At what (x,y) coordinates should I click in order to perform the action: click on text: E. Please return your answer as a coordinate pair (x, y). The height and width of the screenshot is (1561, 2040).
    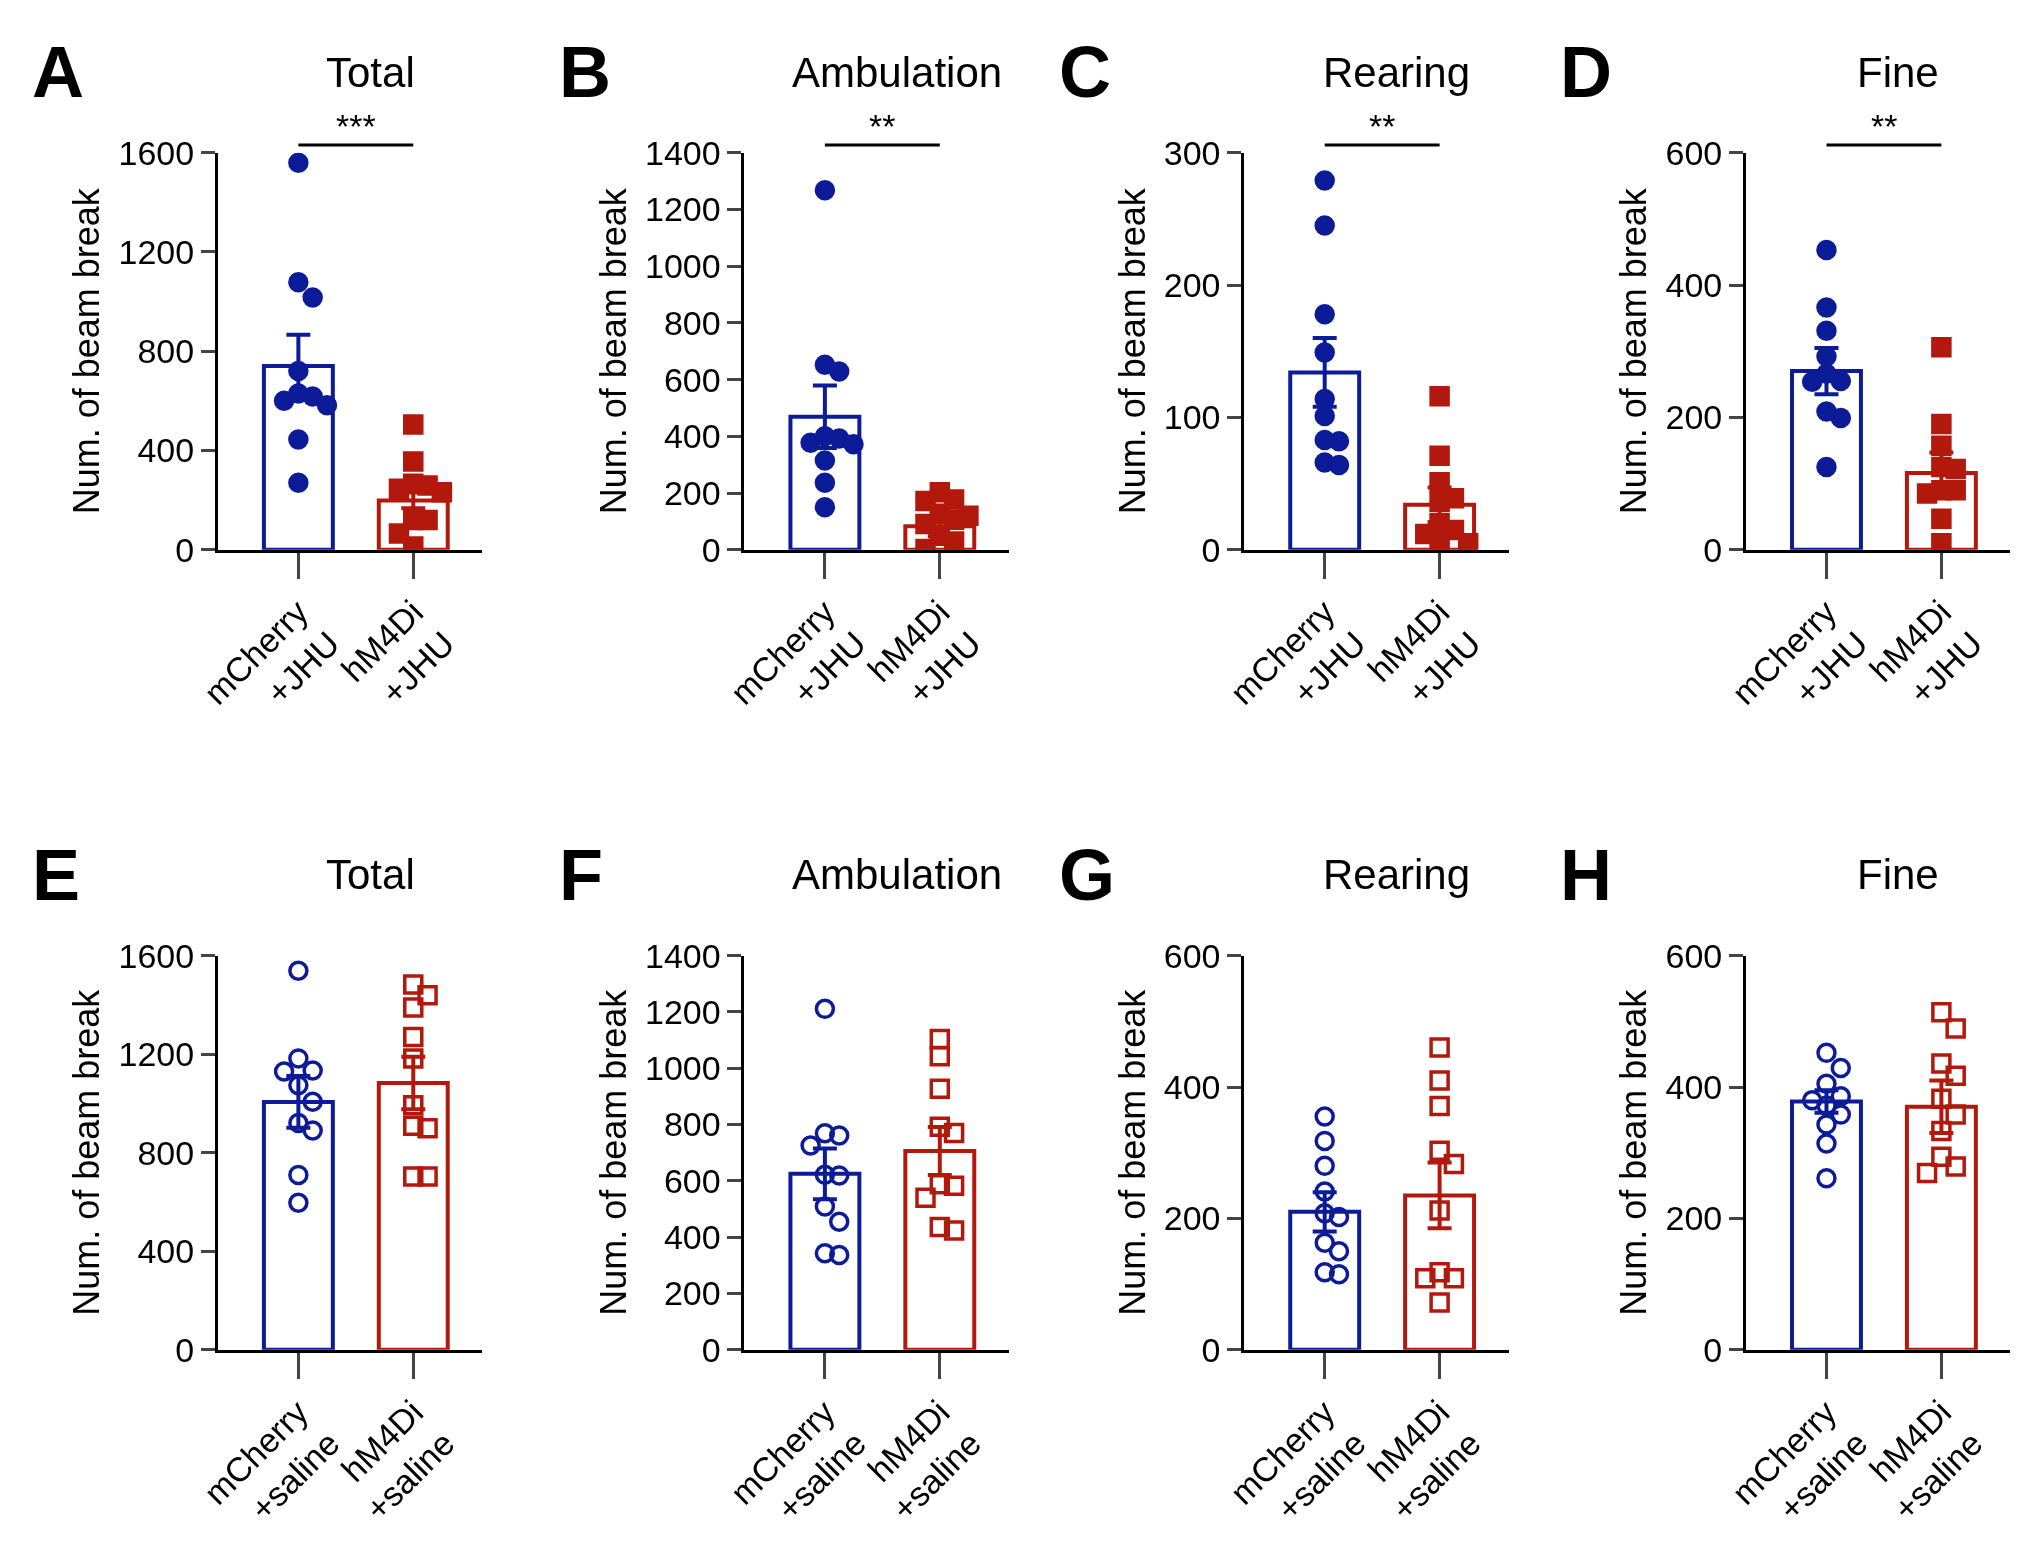
    Looking at the image, I should click on (56, 875).